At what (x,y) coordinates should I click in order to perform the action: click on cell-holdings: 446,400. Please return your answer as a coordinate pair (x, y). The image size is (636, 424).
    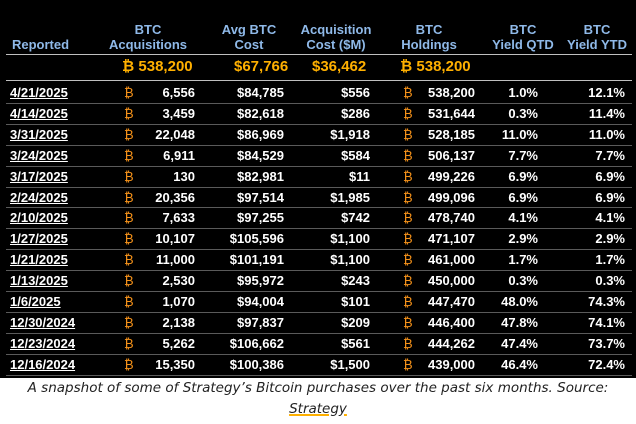
    Looking at the image, I should click on (451, 322).